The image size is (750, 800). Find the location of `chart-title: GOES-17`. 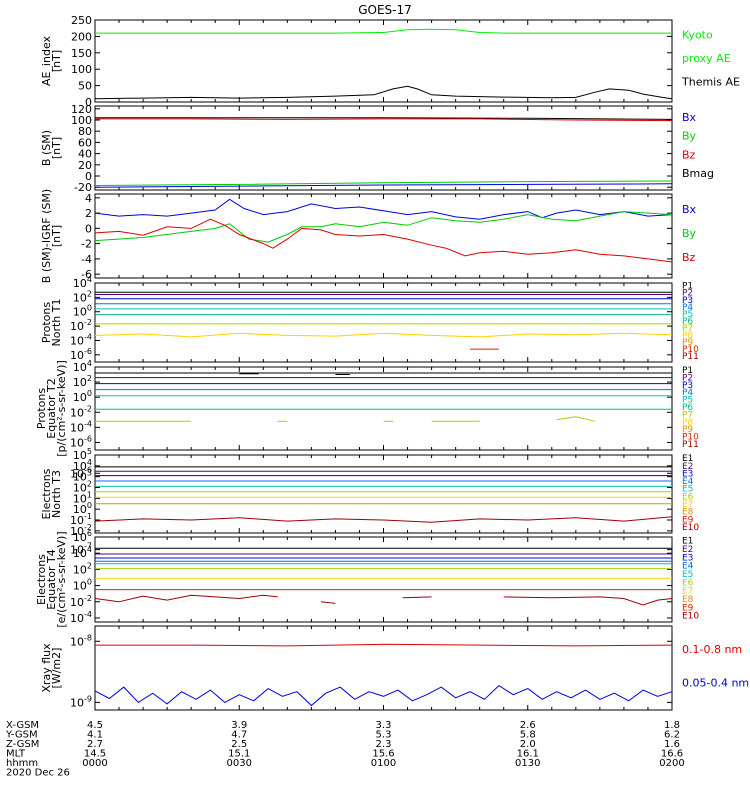

chart-title: GOES-17 is located at coordinates (385, 10).